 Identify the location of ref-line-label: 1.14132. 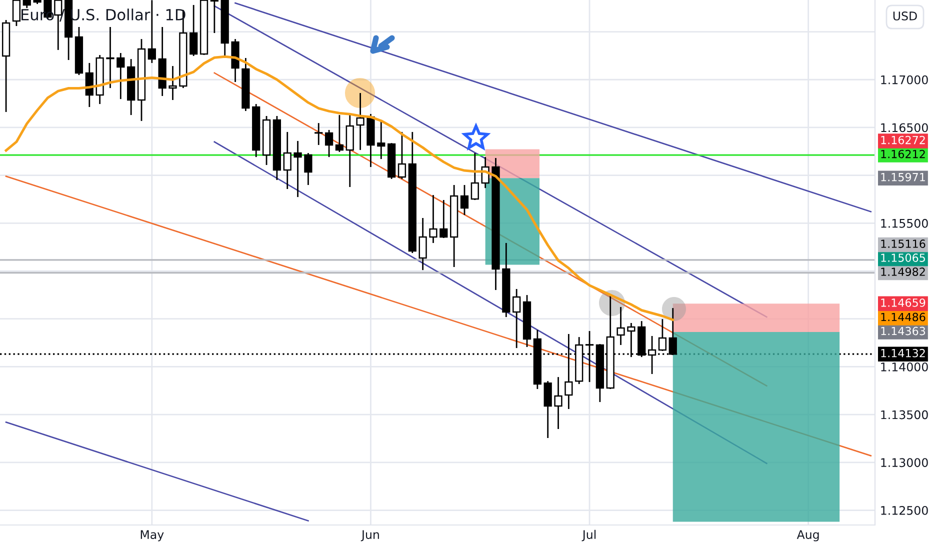
(903, 353).